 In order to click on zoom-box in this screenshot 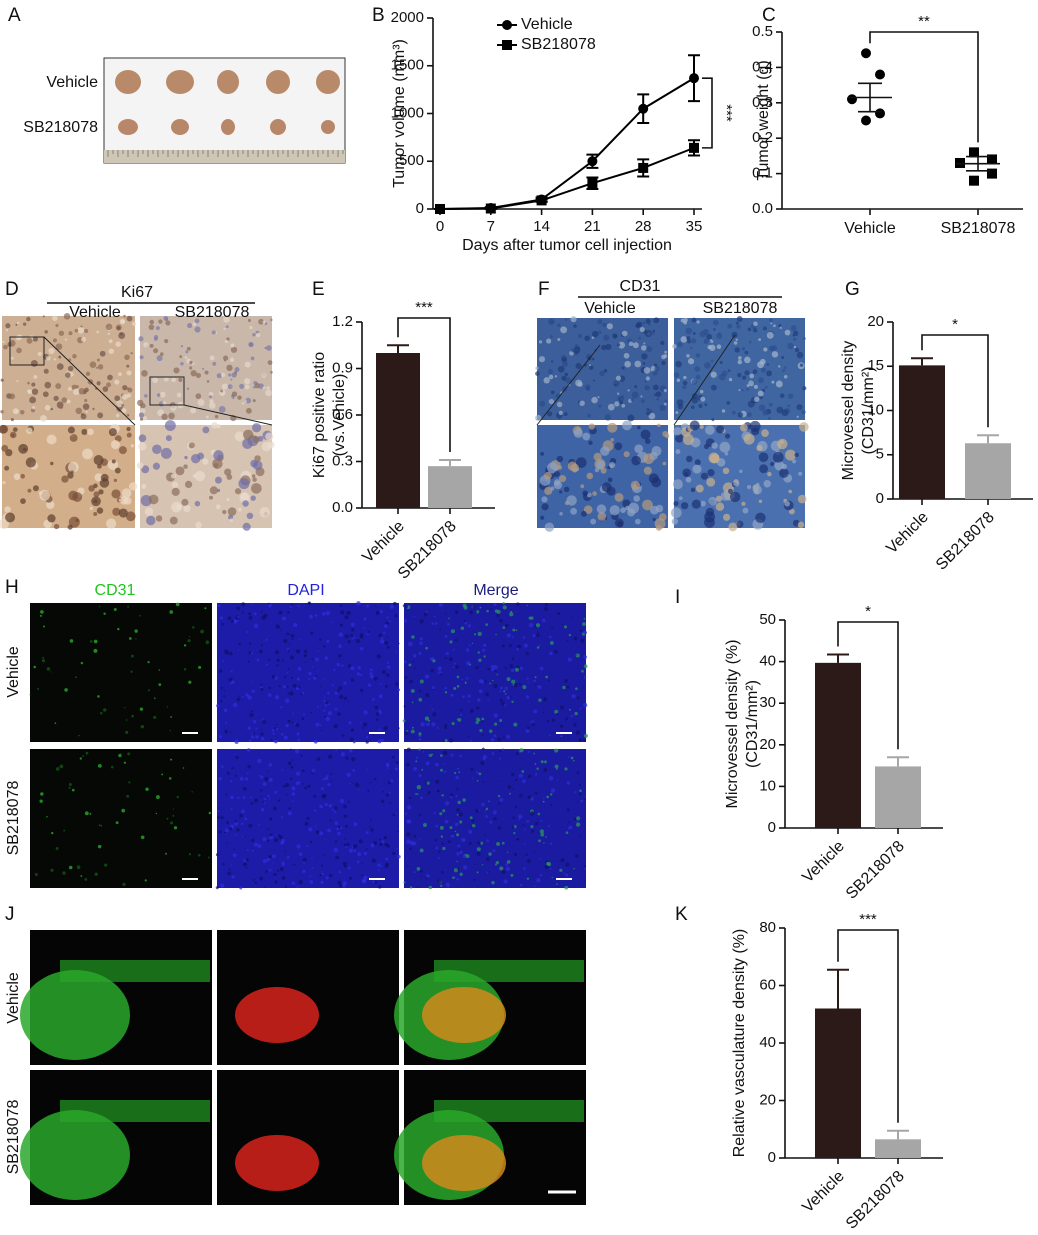, I will do `click(27, 351)`.